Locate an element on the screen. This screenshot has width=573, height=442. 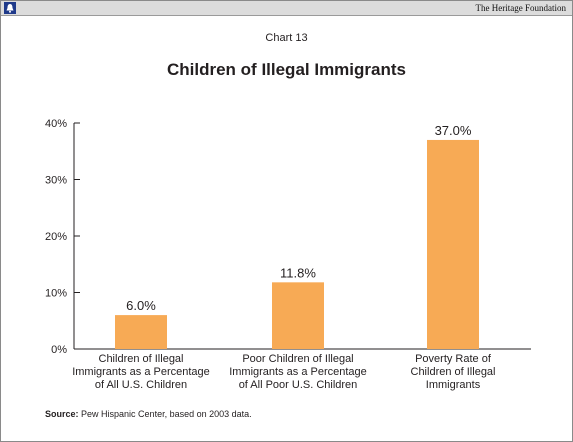
category-label-line: Immigrants is located at coordinates (453, 385).